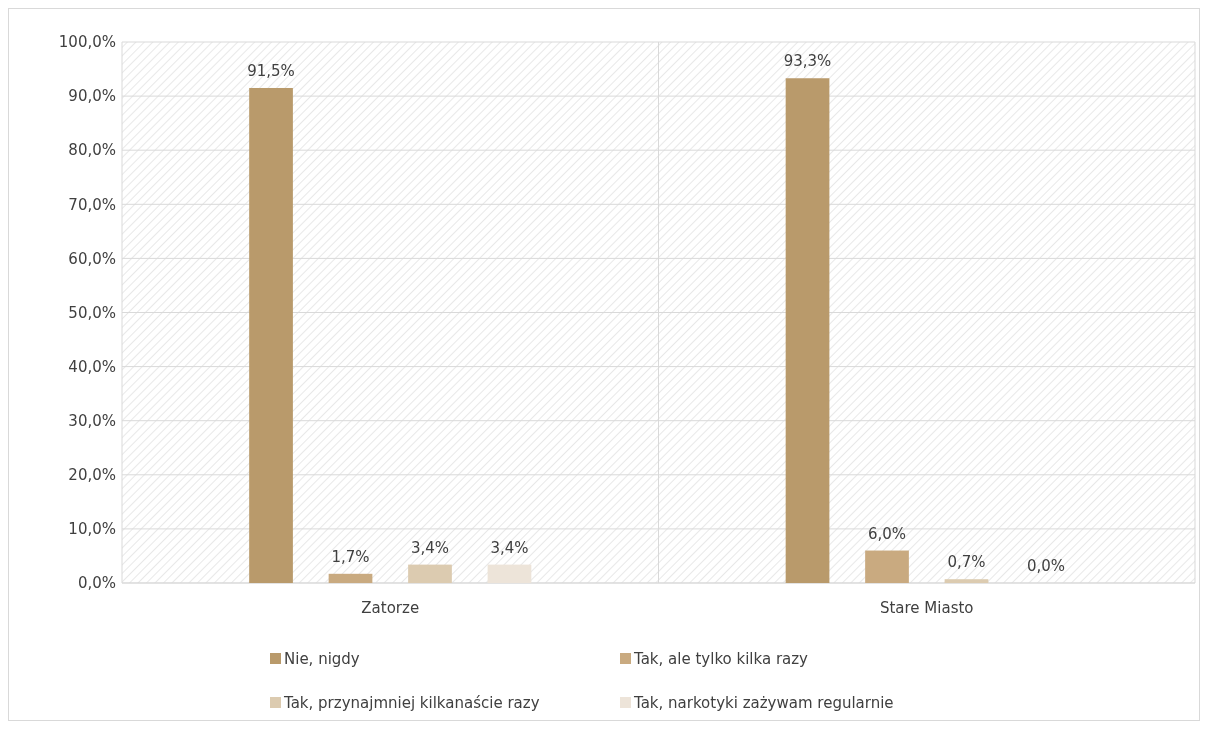  Describe the element at coordinates (92, 366) in the screenshot. I see `y-tick-label: 40,0%` at that location.